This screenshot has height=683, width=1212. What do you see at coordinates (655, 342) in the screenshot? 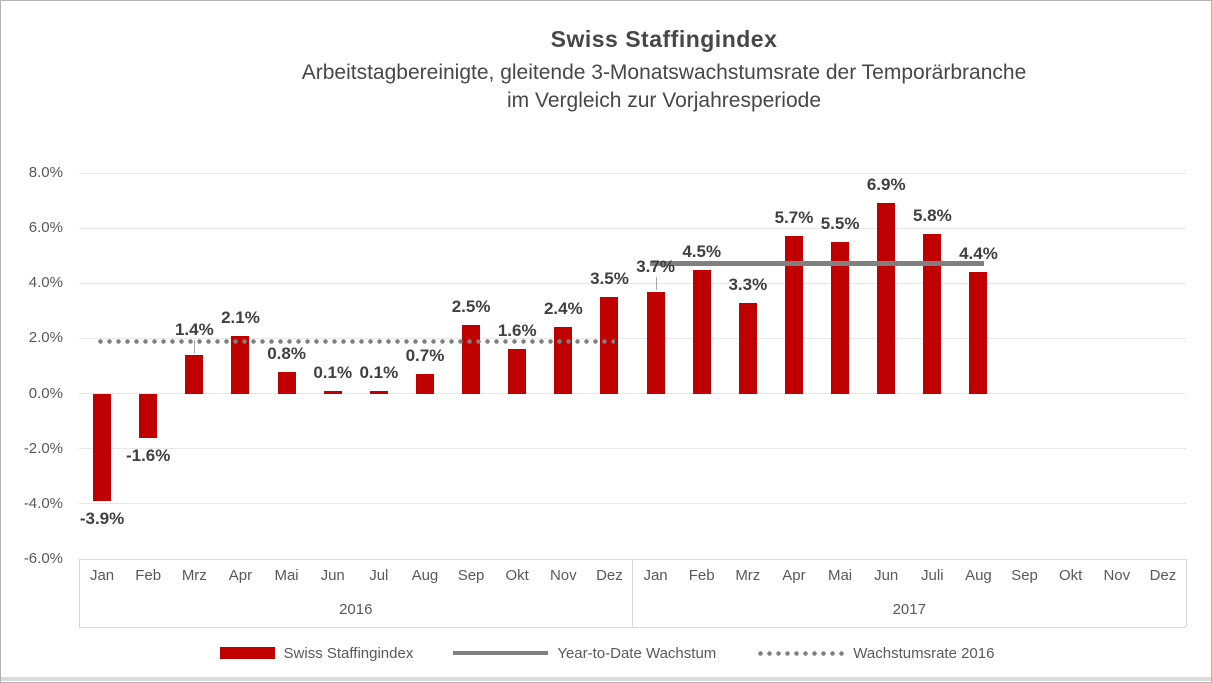
I see `bar-jan-2017` at bounding box center [655, 342].